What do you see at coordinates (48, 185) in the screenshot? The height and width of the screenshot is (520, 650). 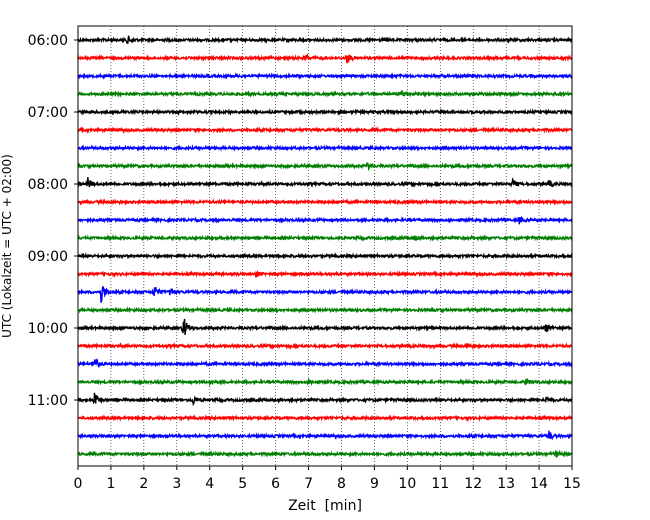 I see `y-tick-label-2: 08:00` at bounding box center [48, 185].